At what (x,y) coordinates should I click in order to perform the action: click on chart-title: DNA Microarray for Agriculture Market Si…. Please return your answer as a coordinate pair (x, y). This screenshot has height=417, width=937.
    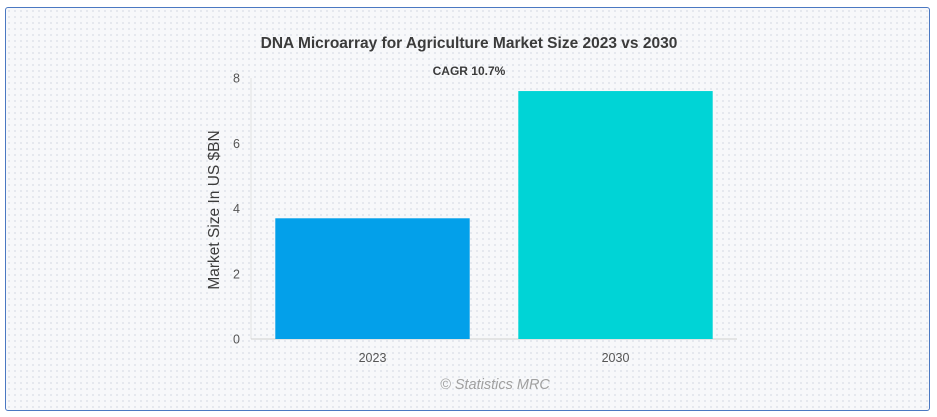
    Looking at the image, I should click on (469, 43).